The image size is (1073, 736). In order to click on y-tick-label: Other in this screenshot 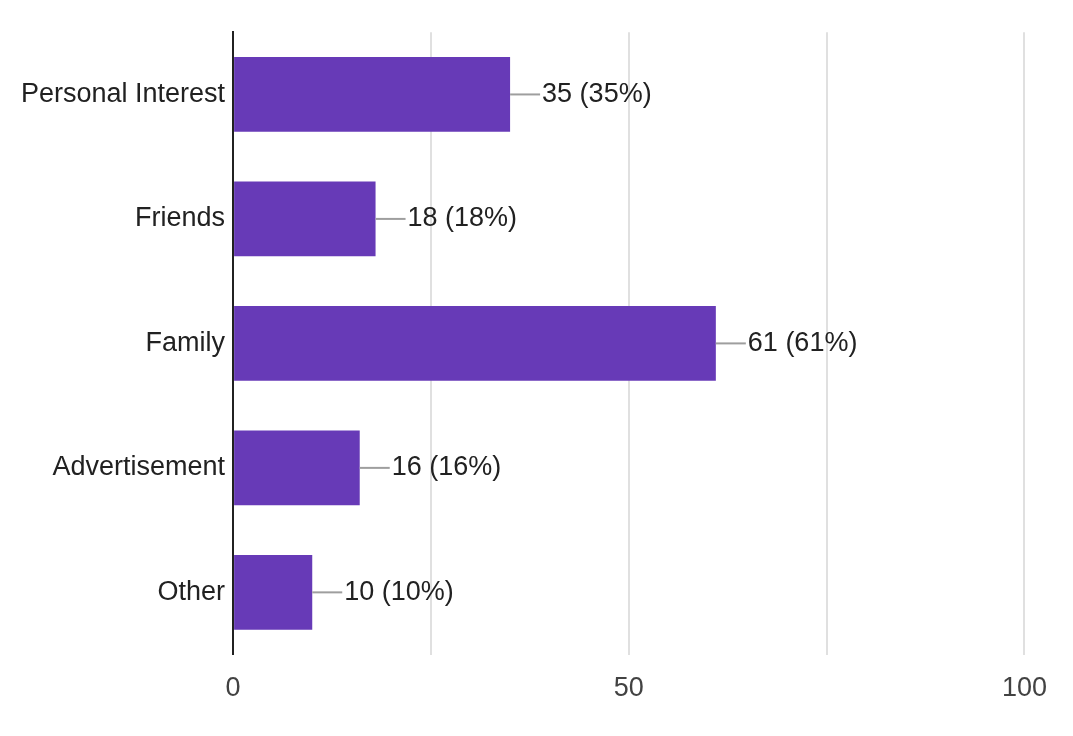, I will do `click(191, 590)`.